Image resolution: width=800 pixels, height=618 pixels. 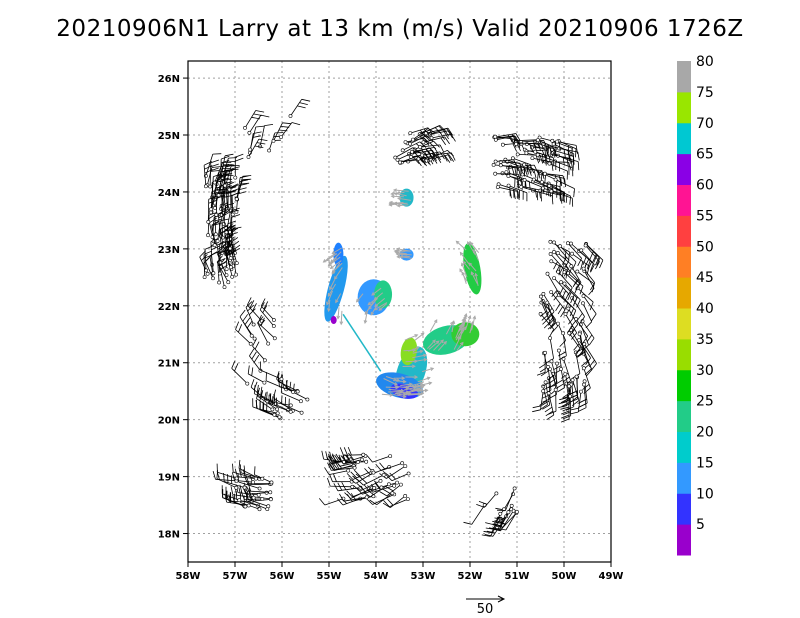 What do you see at coordinates (705, 155) in the screenshot?
I see `colorbar-label: 65` at bounding box center [705, 155].